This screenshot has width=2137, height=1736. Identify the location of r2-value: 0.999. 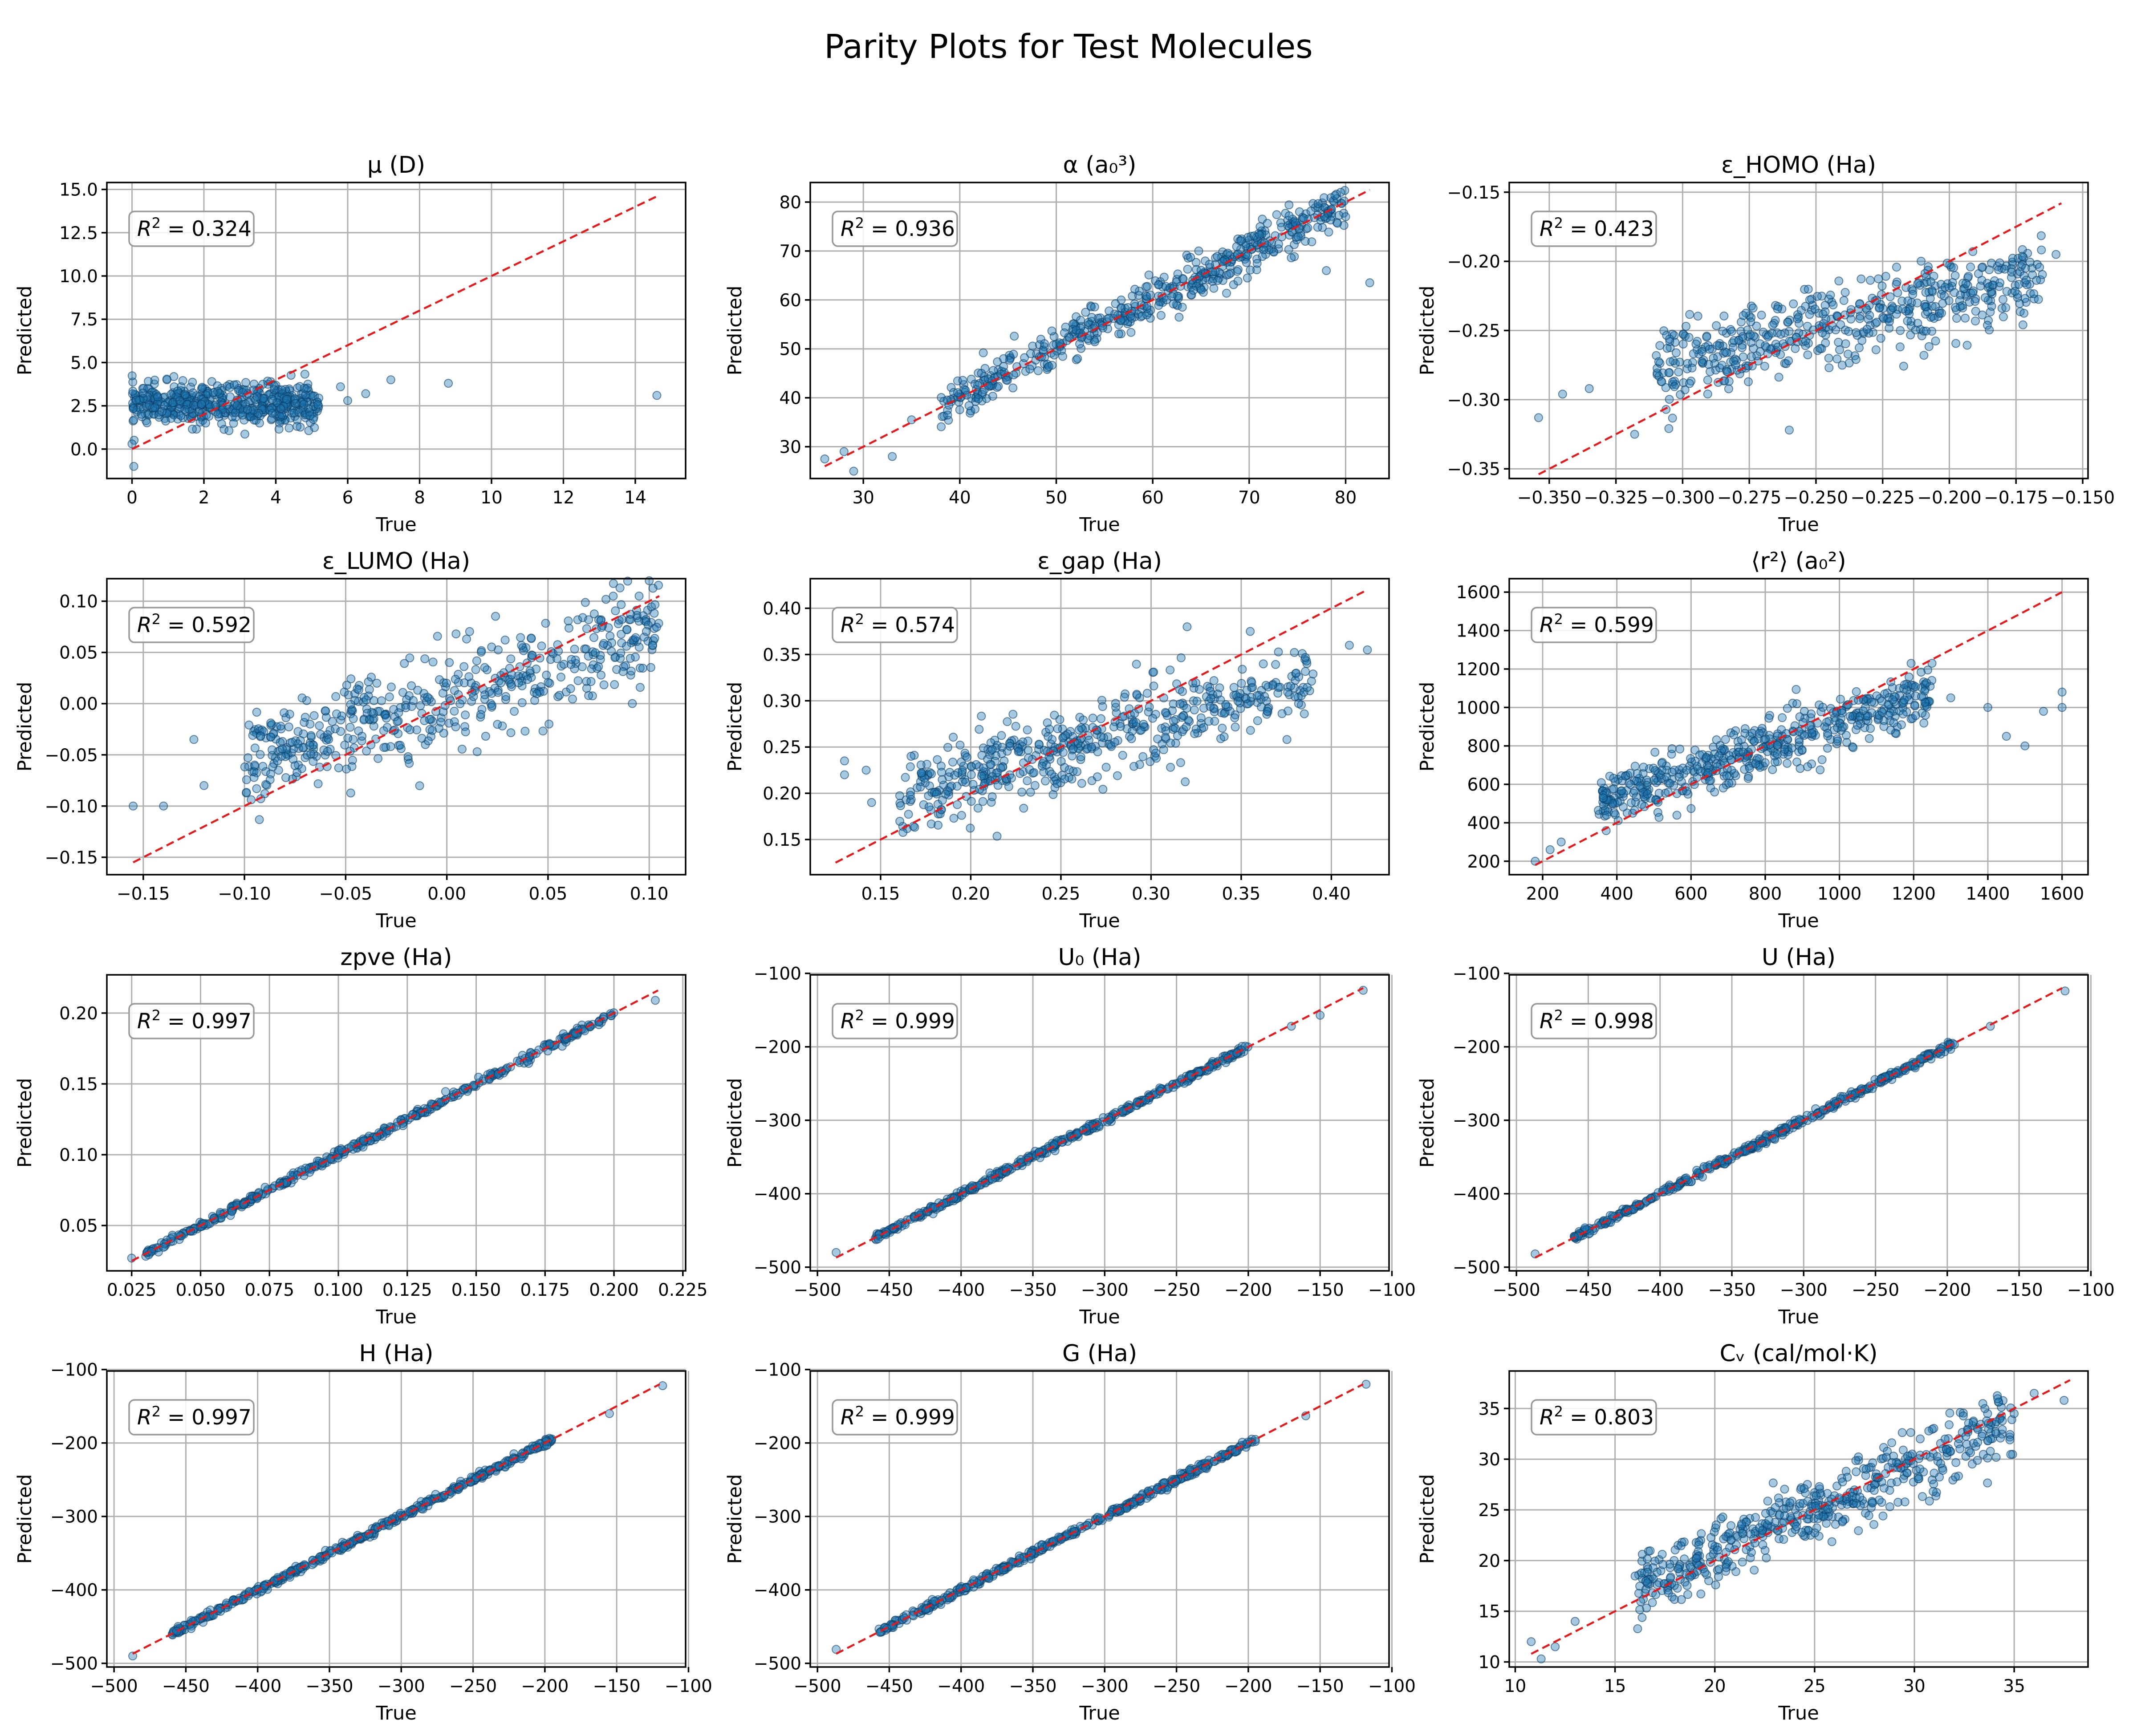
(925, 1022).